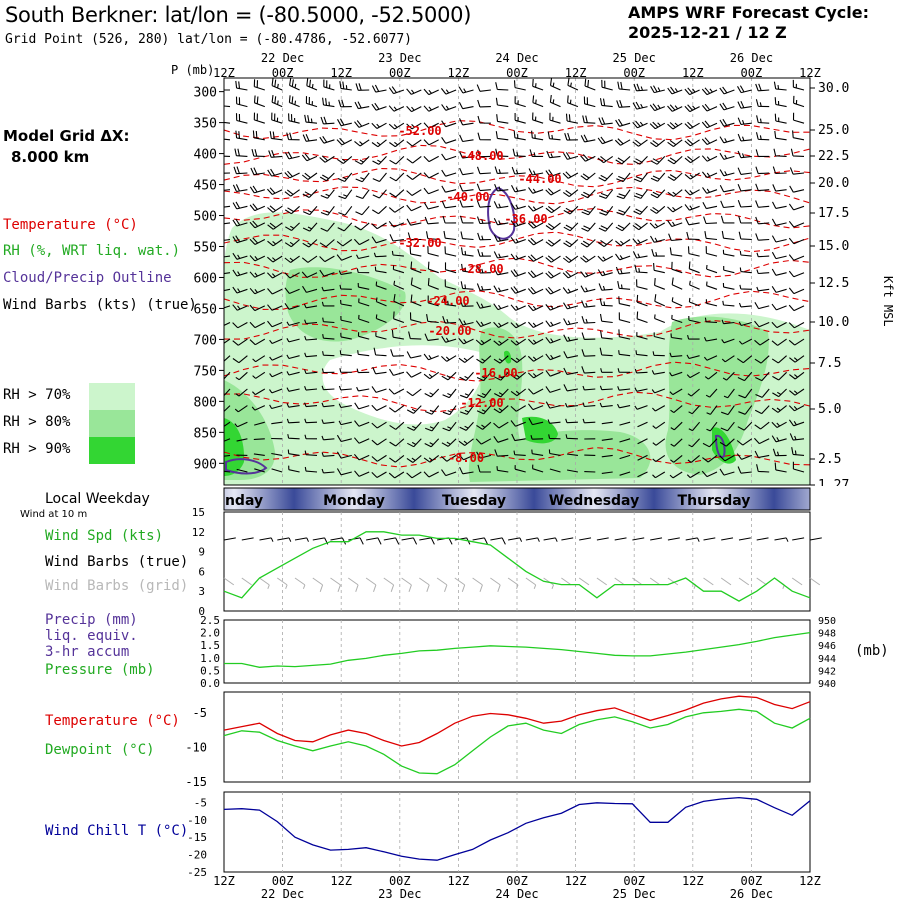 The width and height of the screenshot is (900, 900). What do you see at coordinates (833, 88) in the screenshot?
I see `height-tick-label: 30.0` at bounding box center [833, 88].